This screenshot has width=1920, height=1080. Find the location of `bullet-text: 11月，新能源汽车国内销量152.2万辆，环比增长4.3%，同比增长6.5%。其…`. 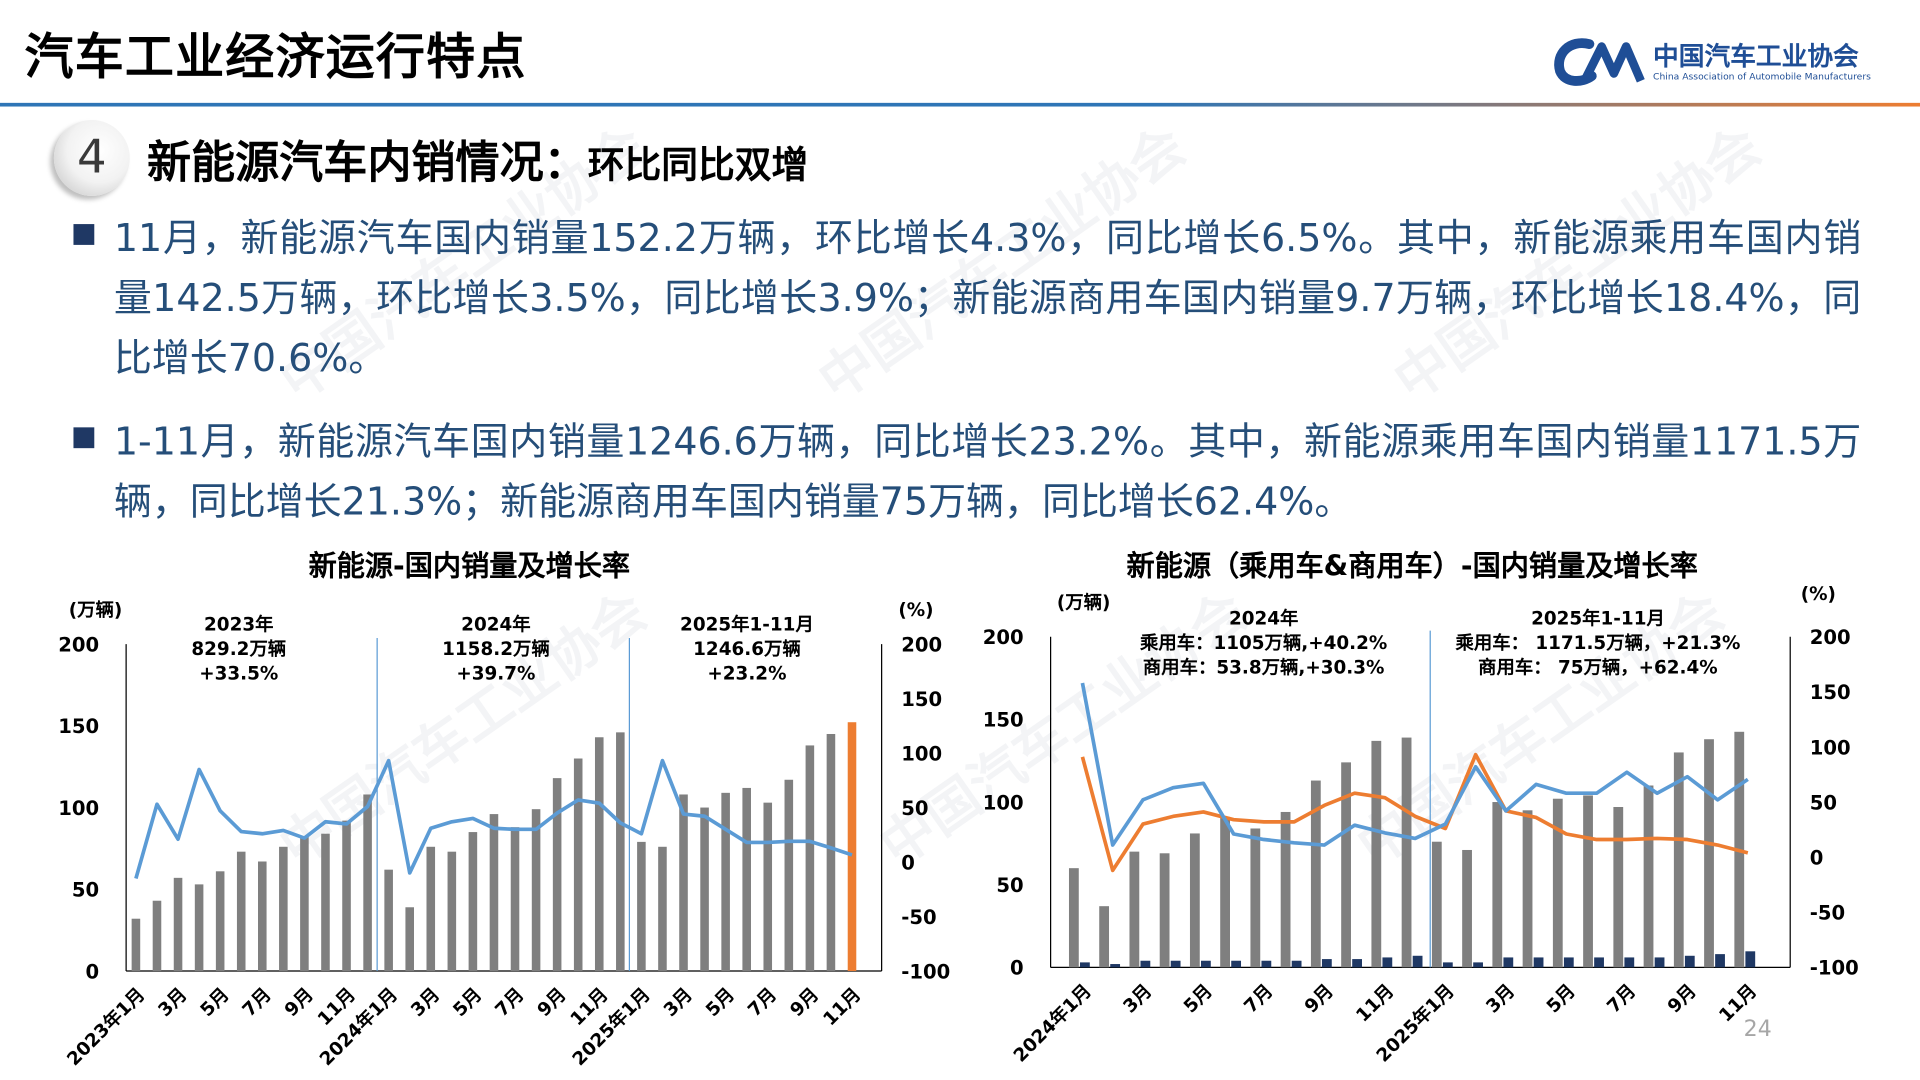

bullet-text: 11月，新能源汽车国内销量152.2万辆，环比增长4.3%，同比增长6.5%。其… is located at coordinates (987, 298).